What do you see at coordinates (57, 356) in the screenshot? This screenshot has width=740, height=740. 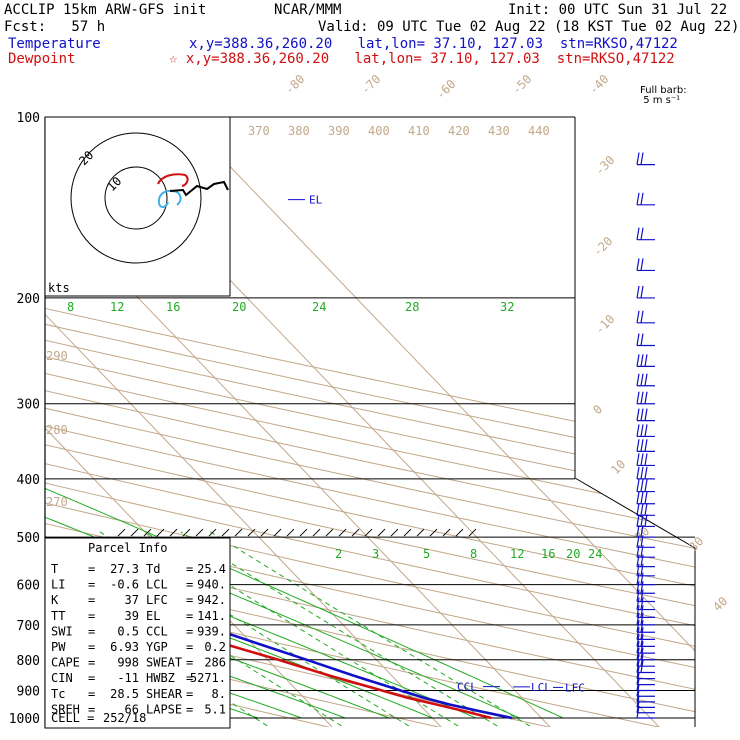 I see `theta-label-left: 290` at bounding box center [57, 356].